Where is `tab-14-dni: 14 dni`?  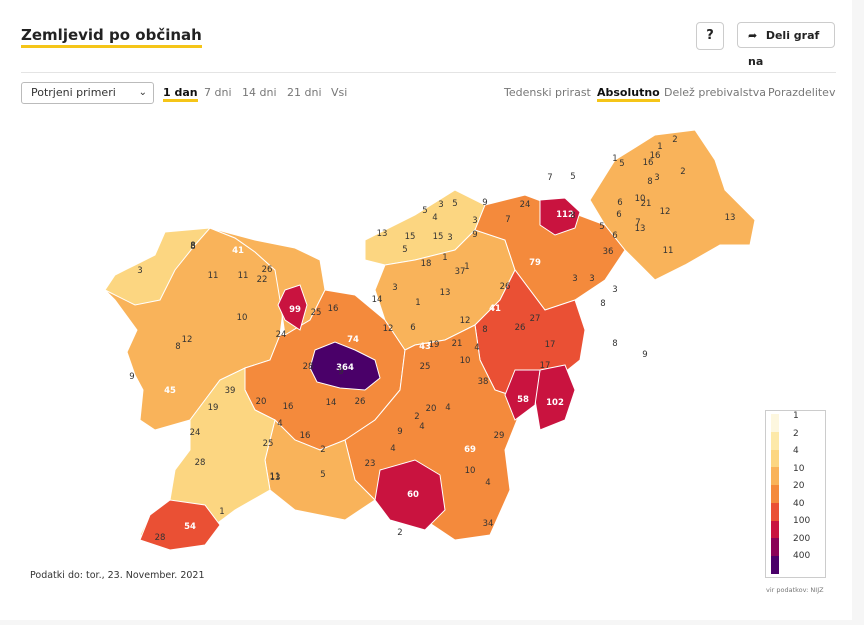 tab-14-dni: 14 dni is located at coordinates (259, 92).